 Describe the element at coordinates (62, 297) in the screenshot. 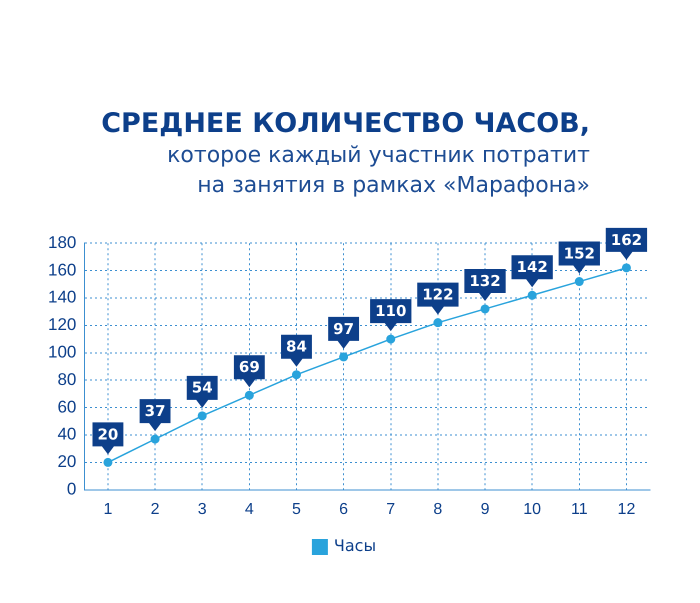

I see `y-tick-label: 140` at that location.